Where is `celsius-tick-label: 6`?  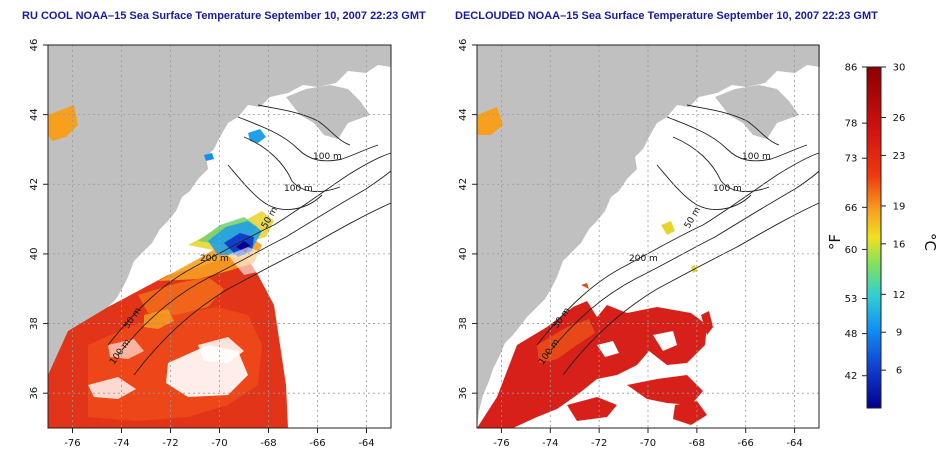 celsius-tick-label: 6 is located at coordinates (899, 371).